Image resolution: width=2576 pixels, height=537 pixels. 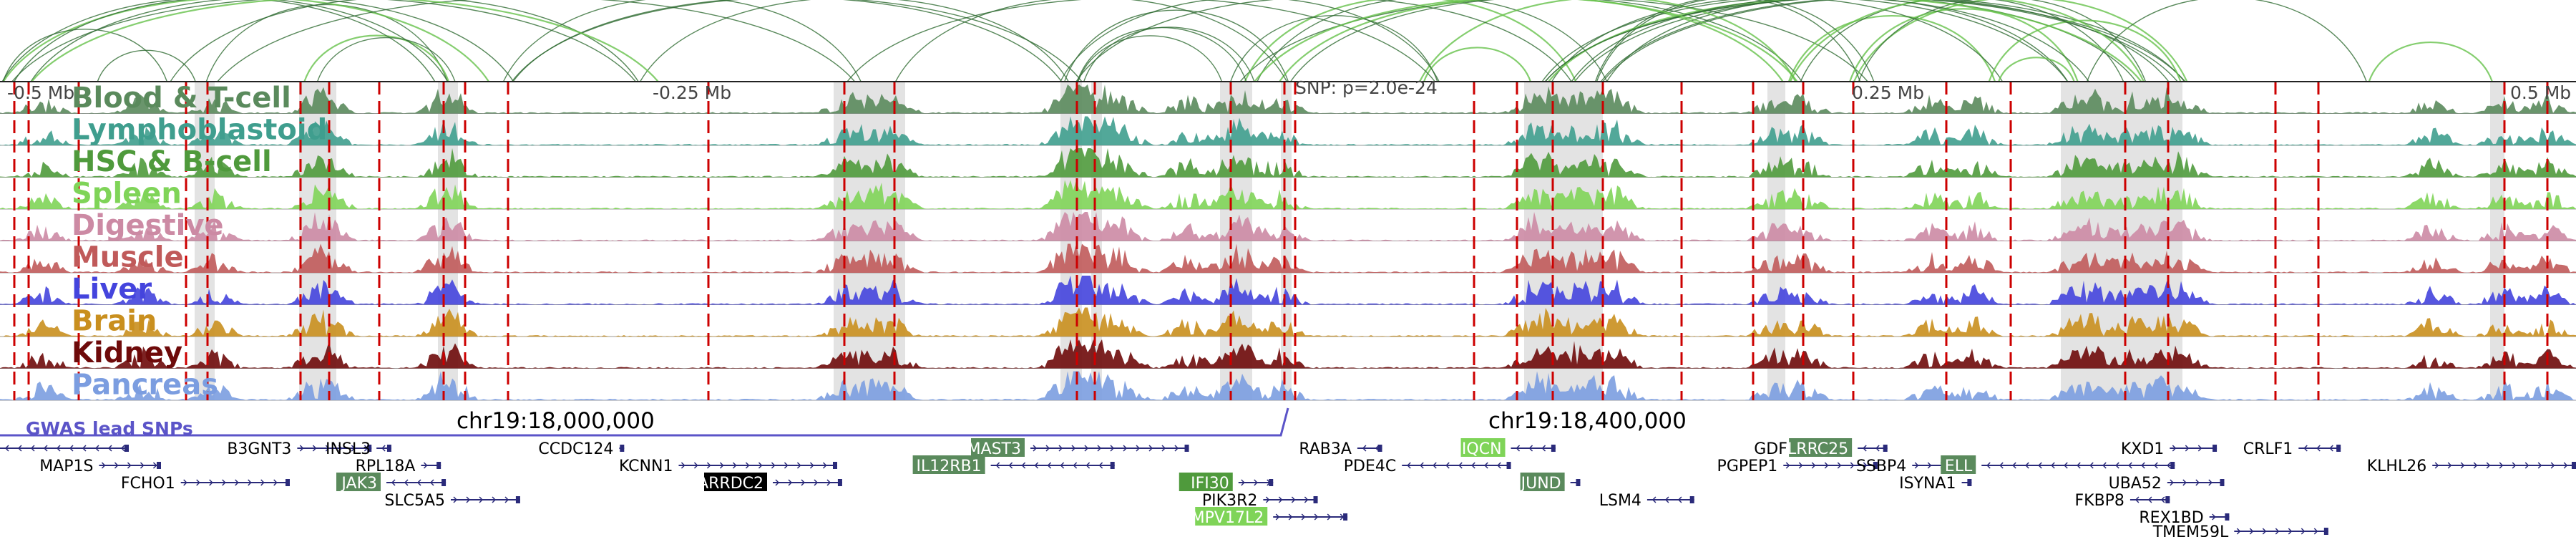 What do you see at coordinates (1797, 466) in the screenshot?
I see `gene: PGPEP1` at bounding box center [1797, 466].